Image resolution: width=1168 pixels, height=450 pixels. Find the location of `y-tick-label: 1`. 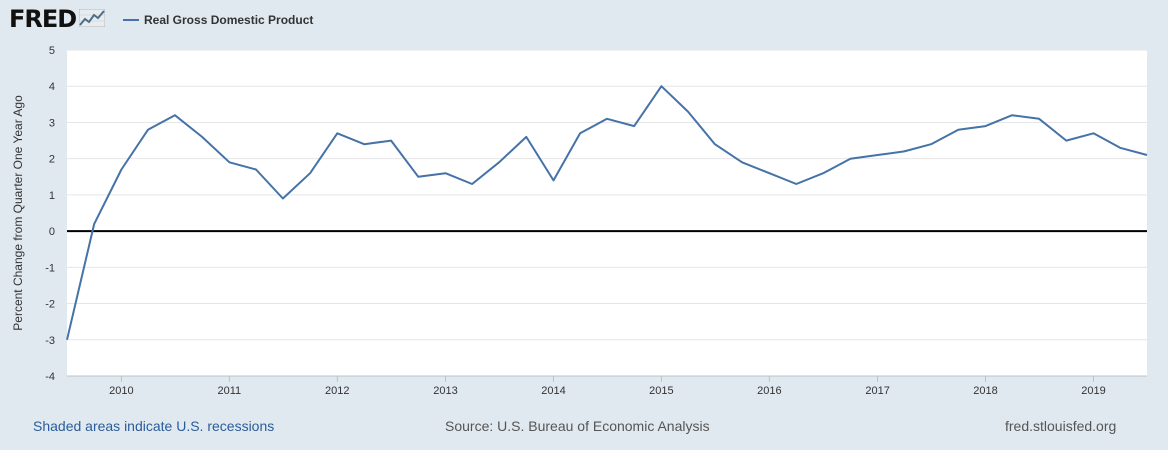

y-tick-label: 1 is located at coordinates (52, 196).